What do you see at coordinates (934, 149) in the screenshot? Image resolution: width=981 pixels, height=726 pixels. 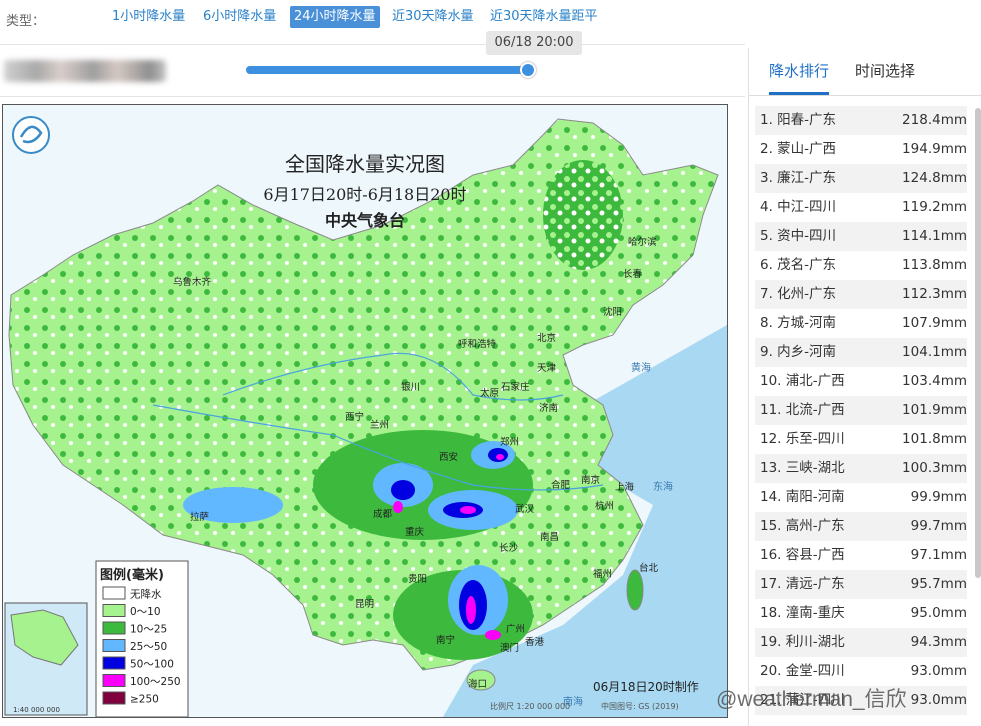 I see `ranking-value: 194.9mm` at bounding box center [934, 149].